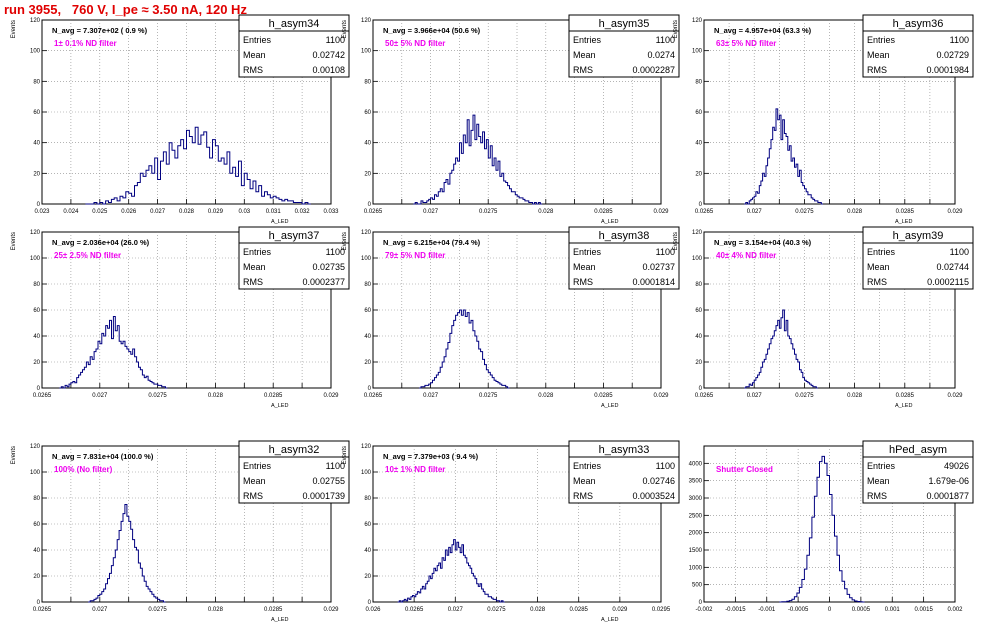  What do you see at coordinates (696, 464) in the screenshot?
I see `y-tick-label: 4000` at bounding box center [696, 464].